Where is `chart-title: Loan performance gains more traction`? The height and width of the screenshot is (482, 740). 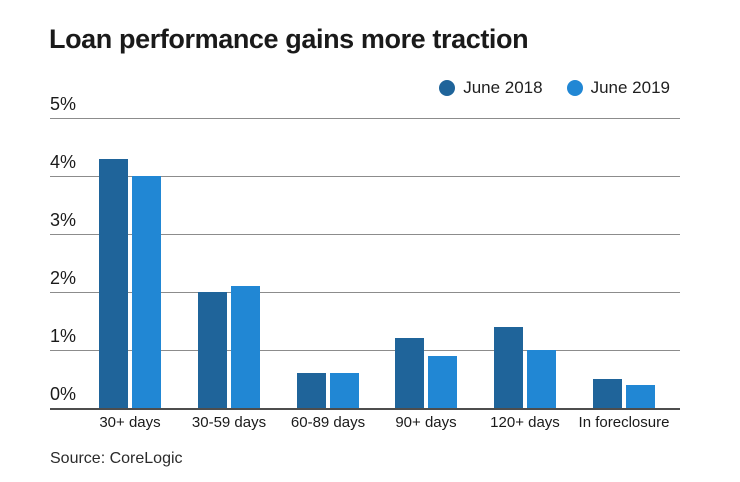 chart-title: Loan performance gains more traction is located at coordinates (289, 39).